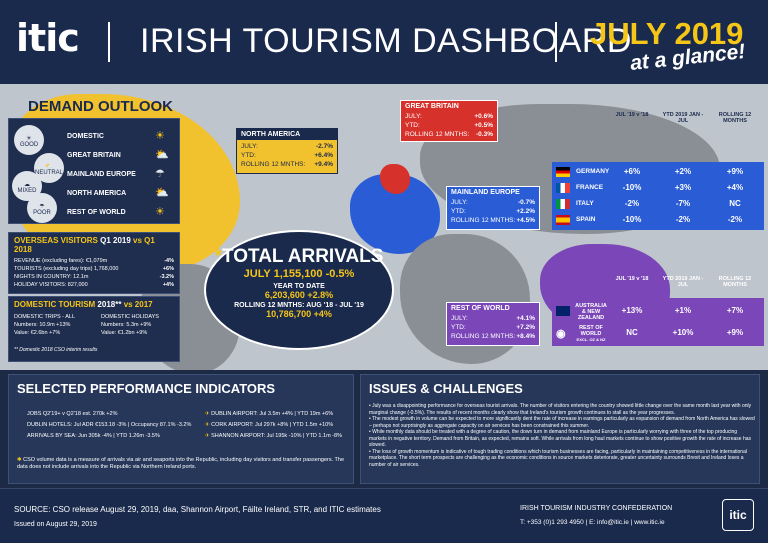 The width and height of the screenshot is (768, 543). I want to click on globe-icon: ◉, so click(561, 334).